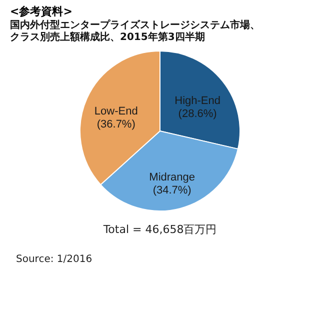 The width and height of the screenshot is (320, 320). Describe the element at coordinates (197, 114) in the screenshot. I see `data-label: (28.6%)` at that location.